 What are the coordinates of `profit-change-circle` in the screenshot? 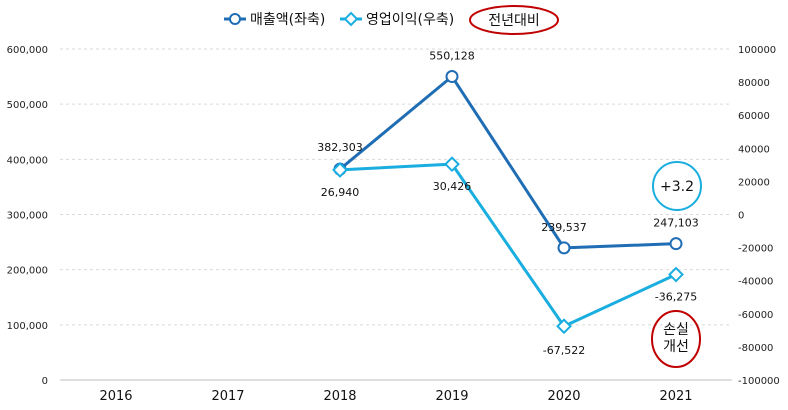 It's located at (677, 186).